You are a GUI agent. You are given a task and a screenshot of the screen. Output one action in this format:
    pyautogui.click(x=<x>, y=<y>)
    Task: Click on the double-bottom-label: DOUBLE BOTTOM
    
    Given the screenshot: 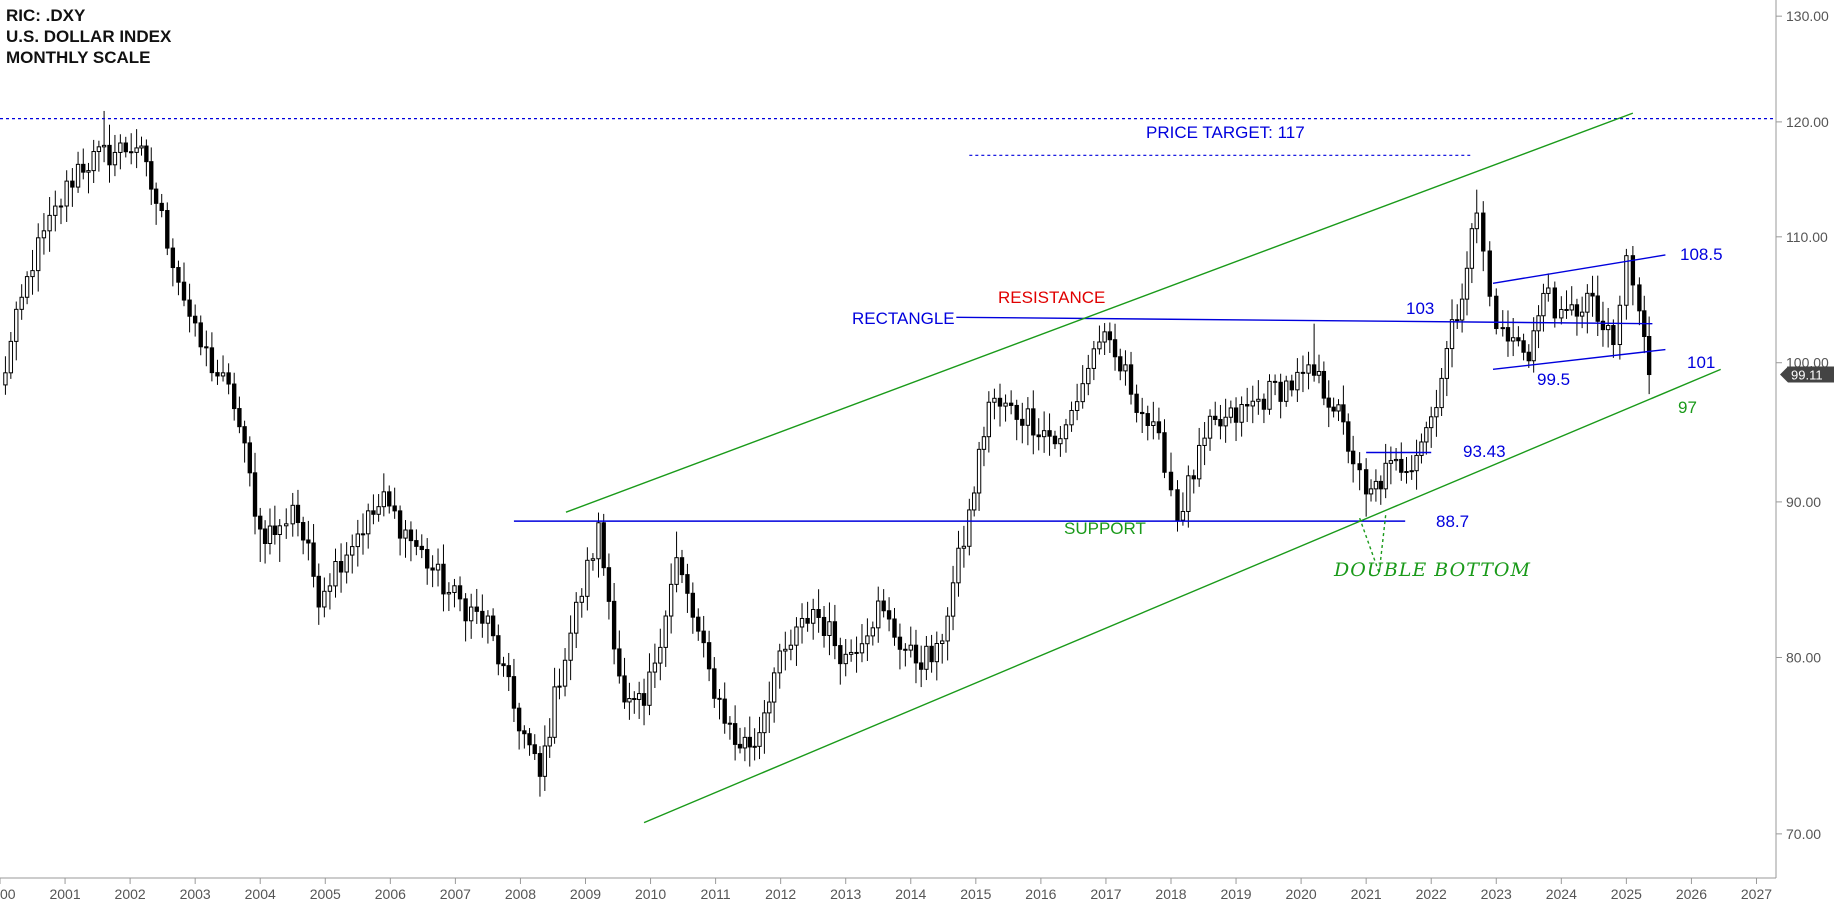 What is the action you would take?
    pyautogui.click(x=1432, y=570)
    